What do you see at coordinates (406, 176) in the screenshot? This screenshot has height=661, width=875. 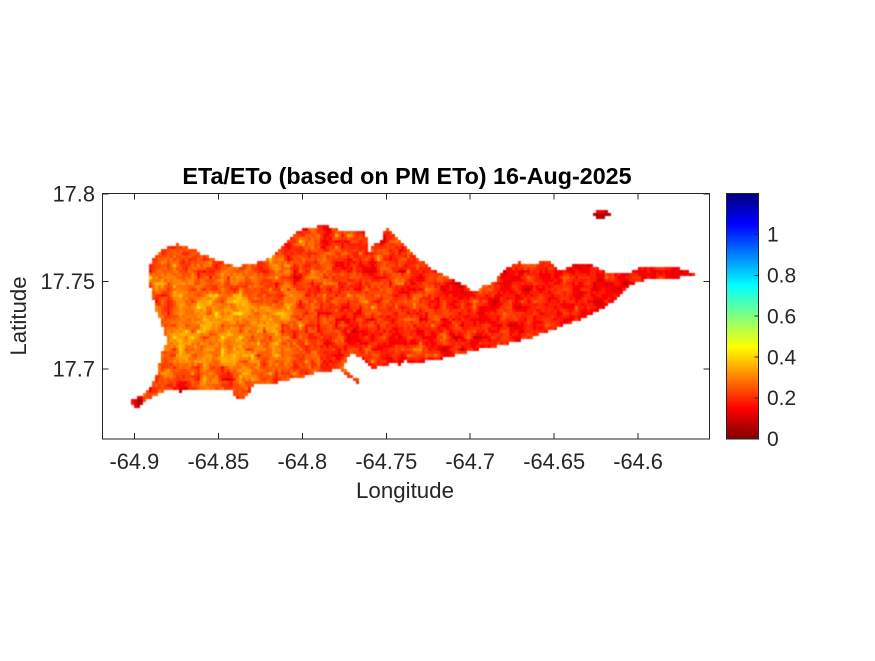 I see `svg-text:ETa/ETo (based on PM ETo) 16-A: ETa/ETo (based on PM ETo) 16-Aug-2025` at bounding box center [406, 176].